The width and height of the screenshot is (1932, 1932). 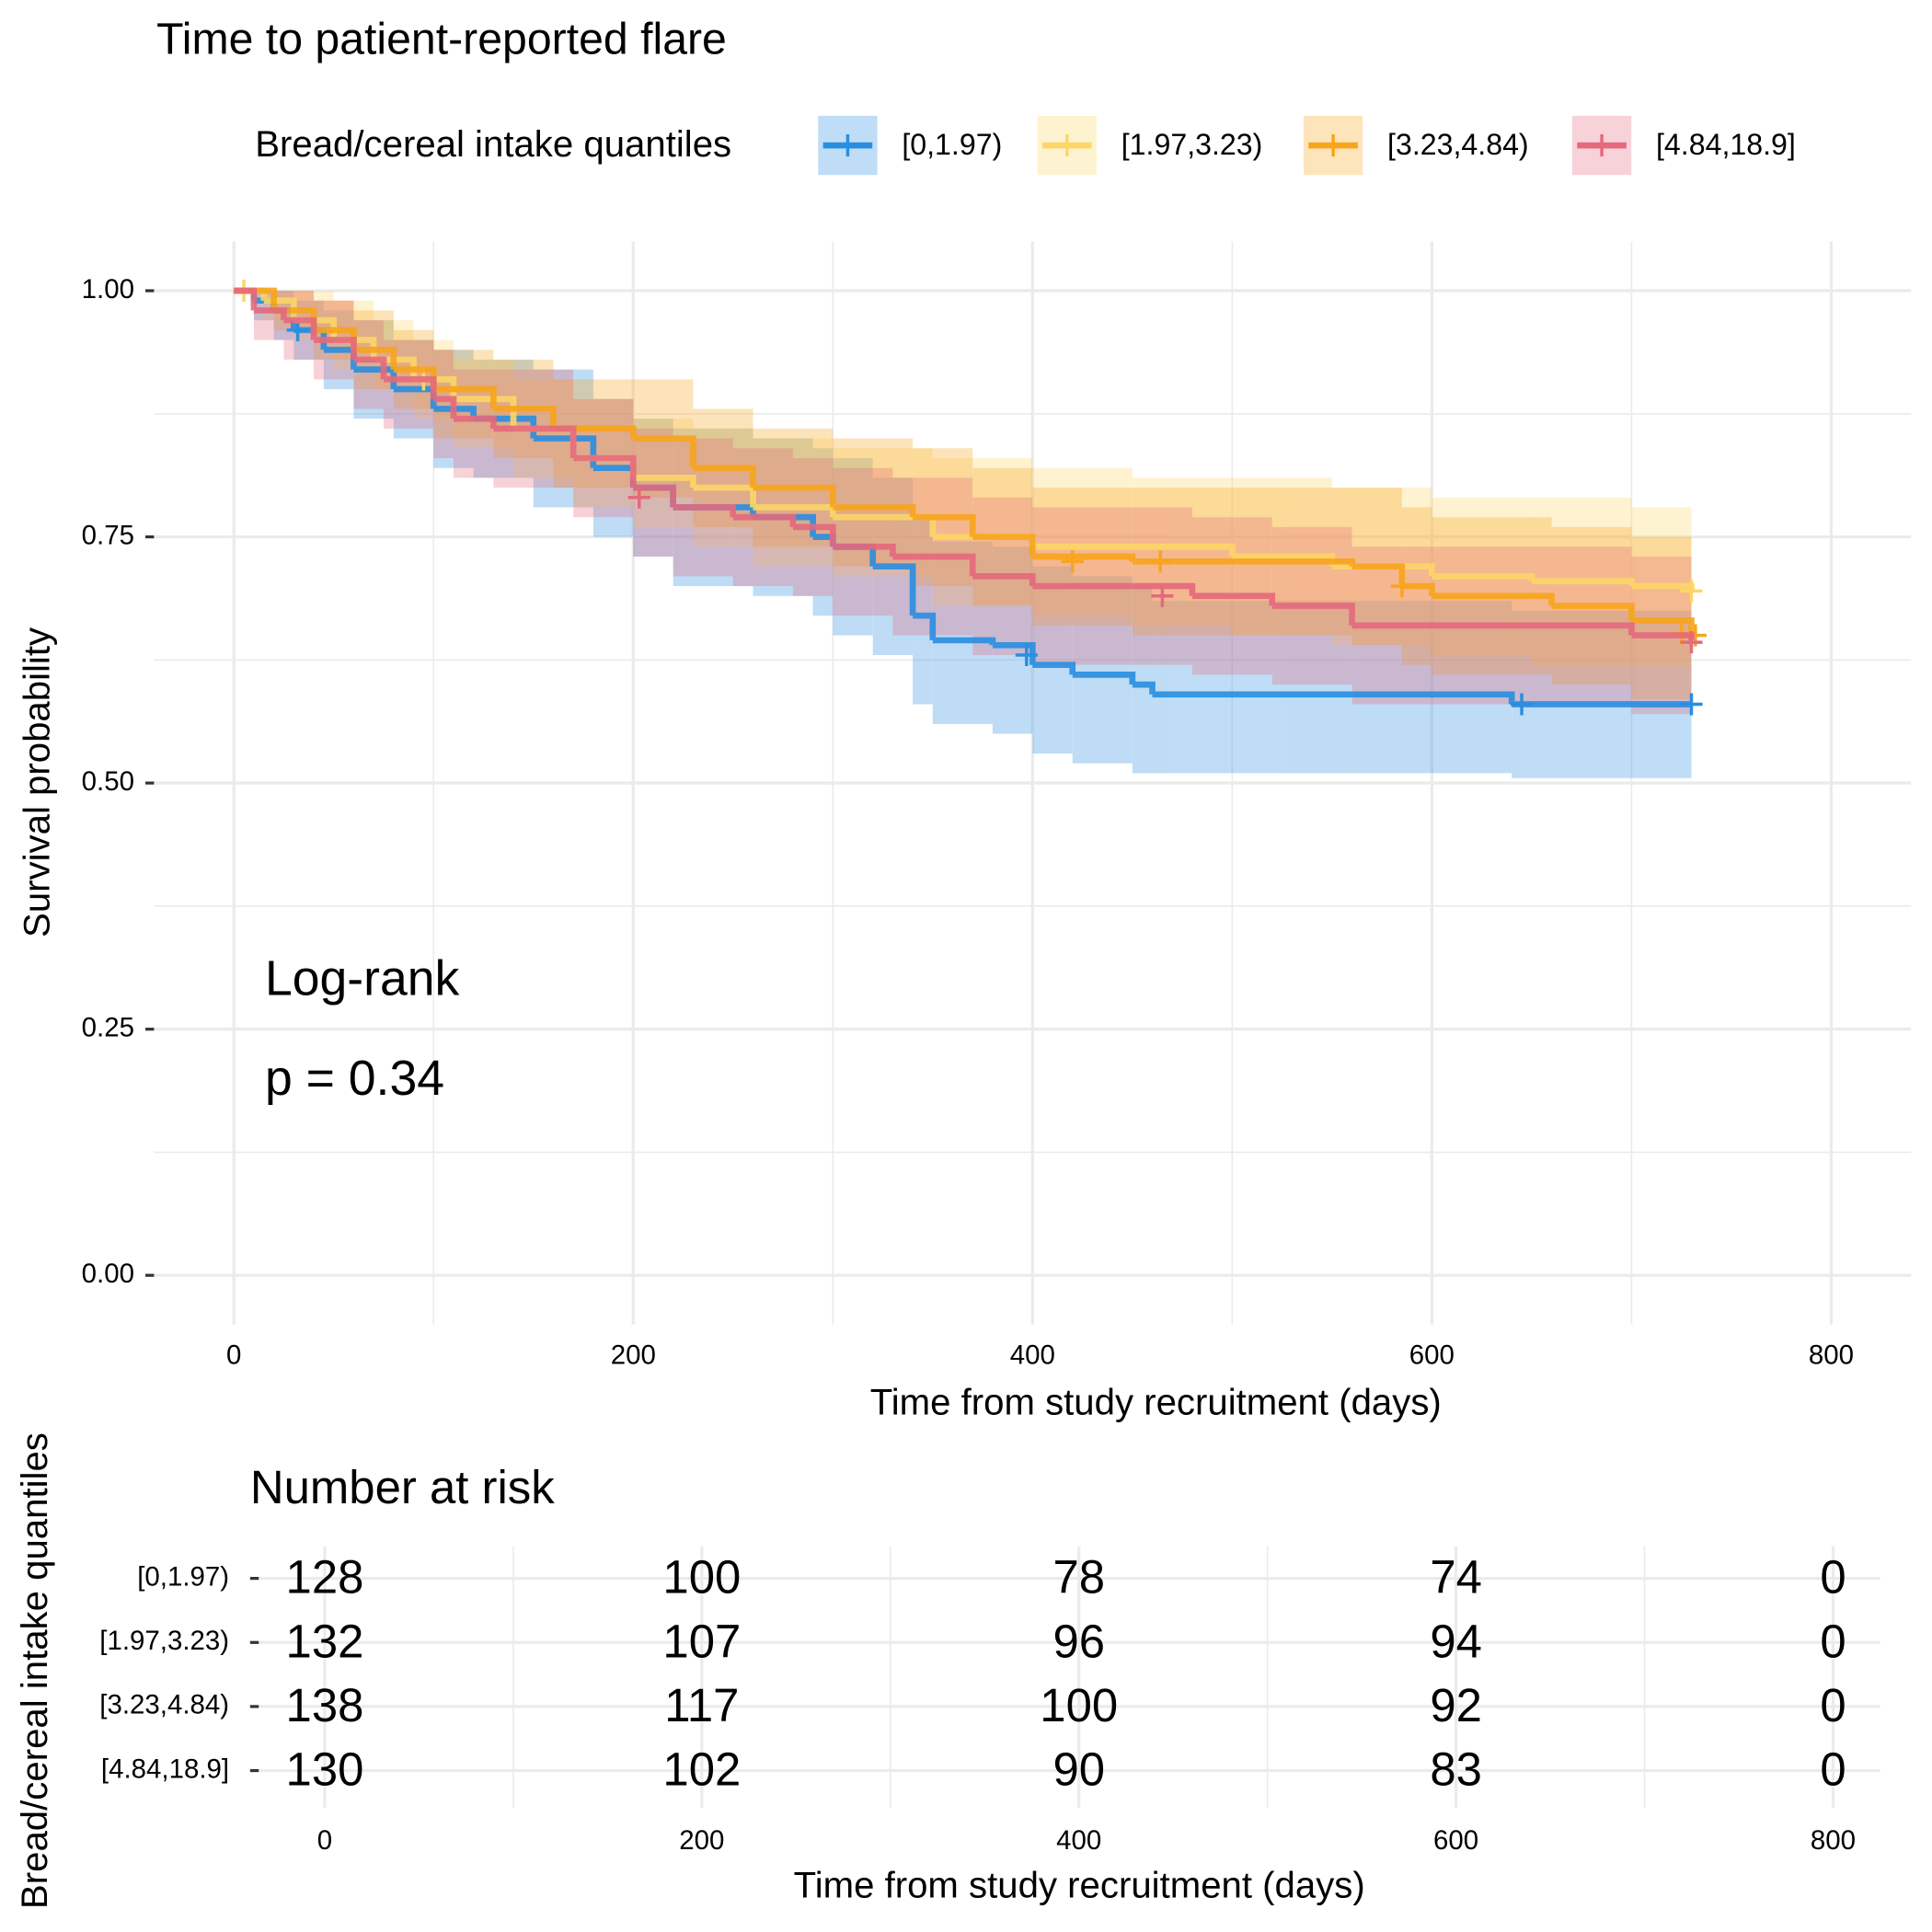 I want to click on row-label: [4.84,18.9], so click(x=165, y=1769).